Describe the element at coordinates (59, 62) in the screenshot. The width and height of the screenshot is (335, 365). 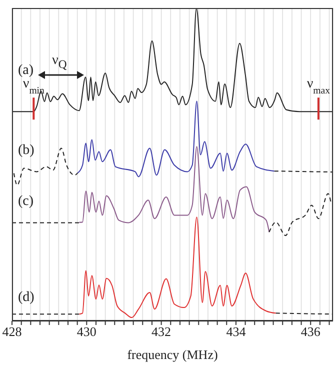
I see `annotation: ν$_{Q}$` at that location.